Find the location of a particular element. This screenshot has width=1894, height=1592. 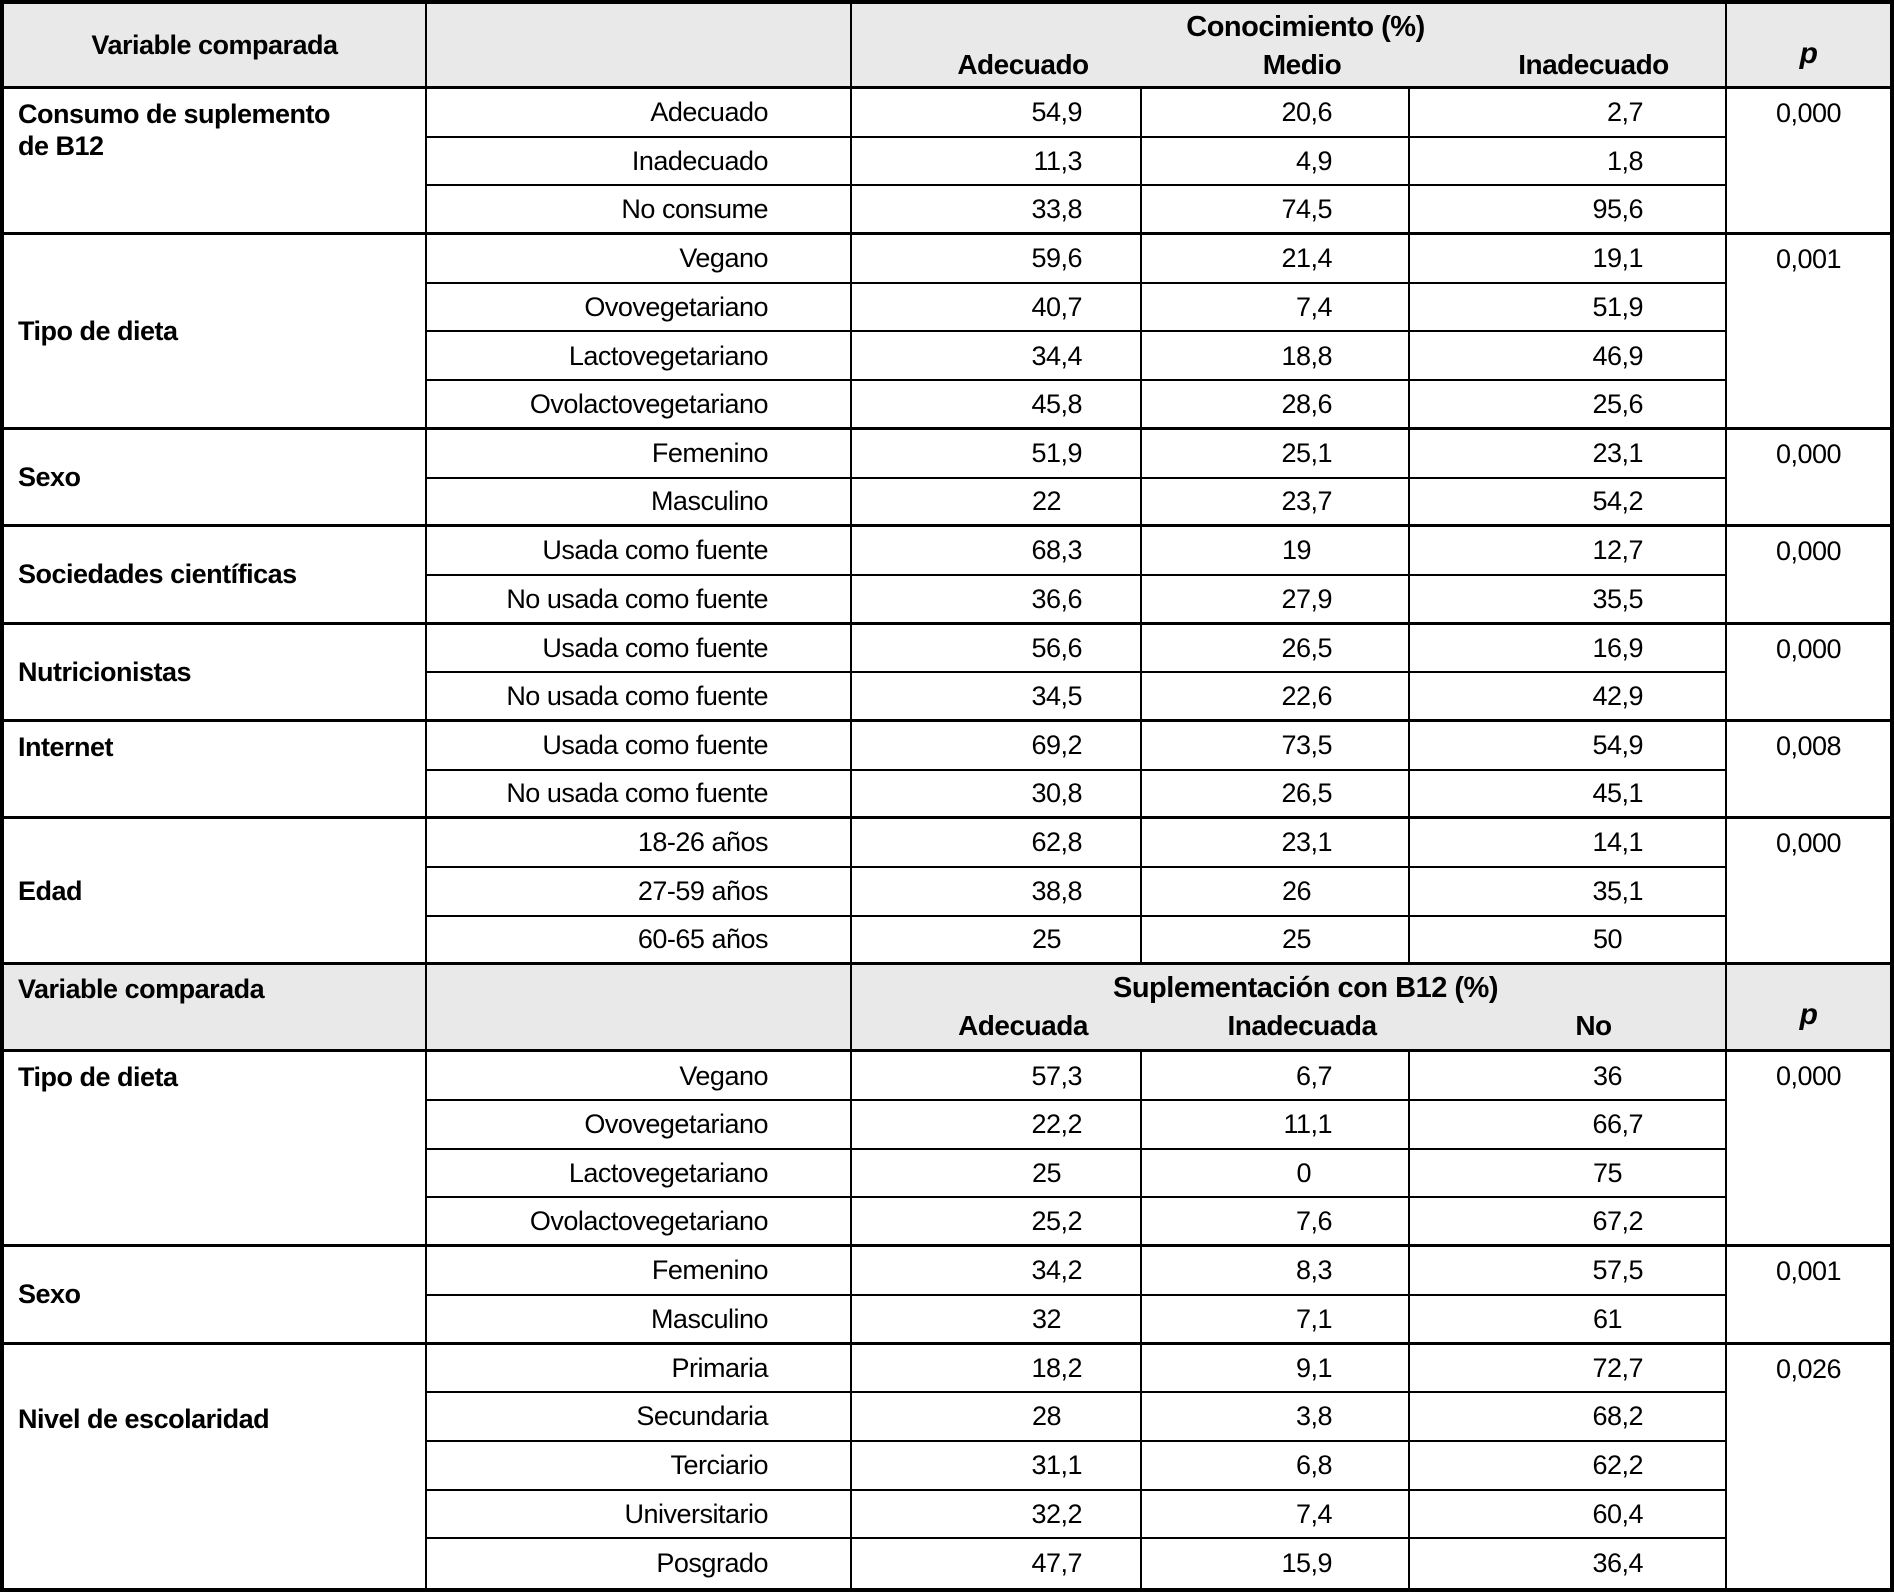

value-cell: 50 is located at coordinates (1568, 941).